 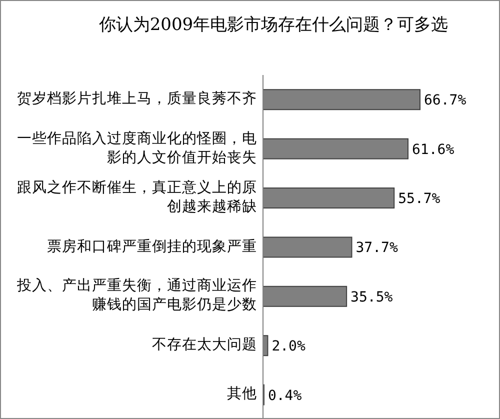 I want to click on y-tick-label: 其他, so click(x=242, y=394).